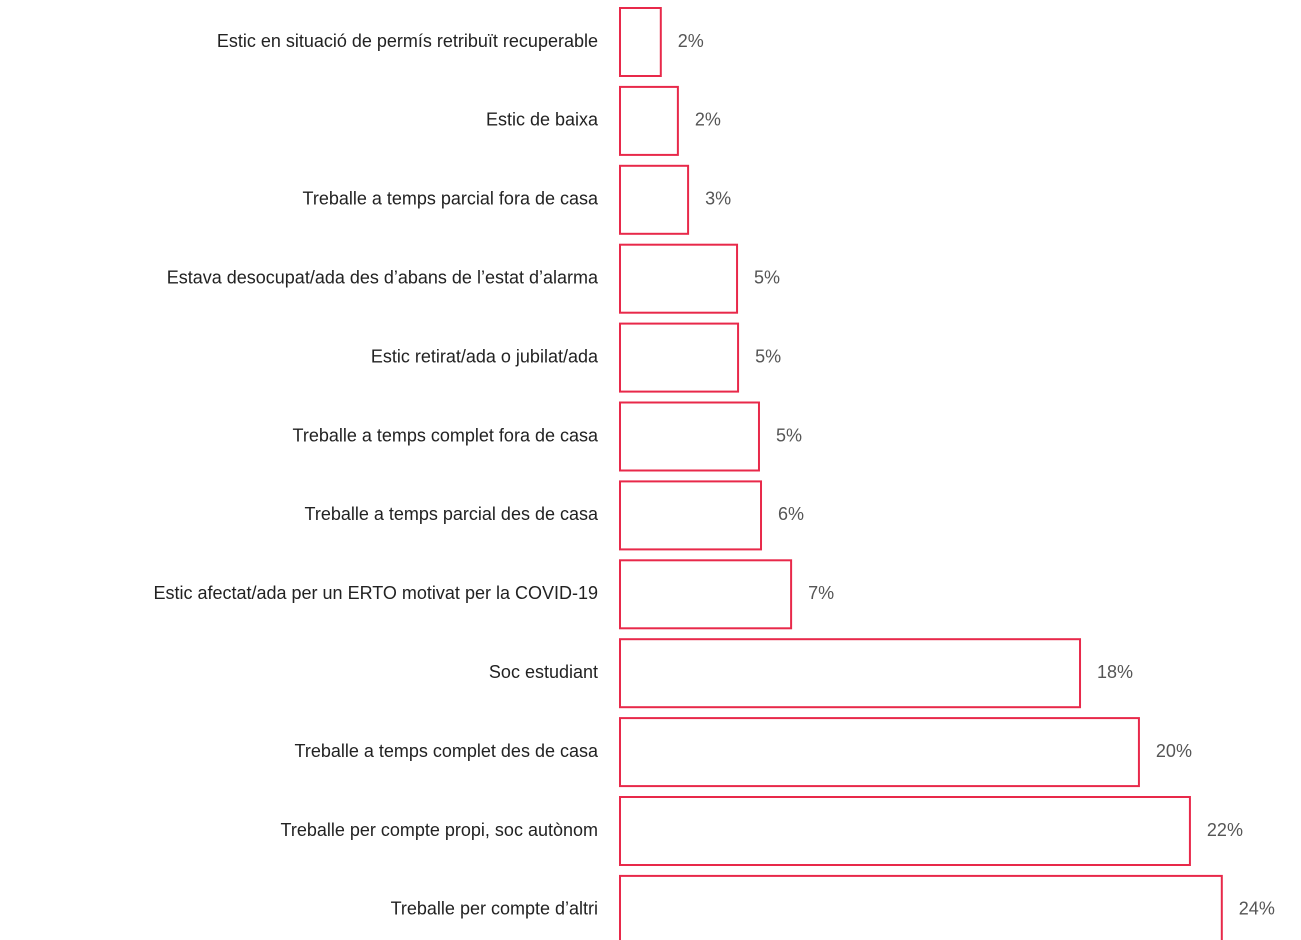  What do you see at coordinates (718, 199) in the screenshot?
I see `value-label: 3%` at bounding box center [718, 199].